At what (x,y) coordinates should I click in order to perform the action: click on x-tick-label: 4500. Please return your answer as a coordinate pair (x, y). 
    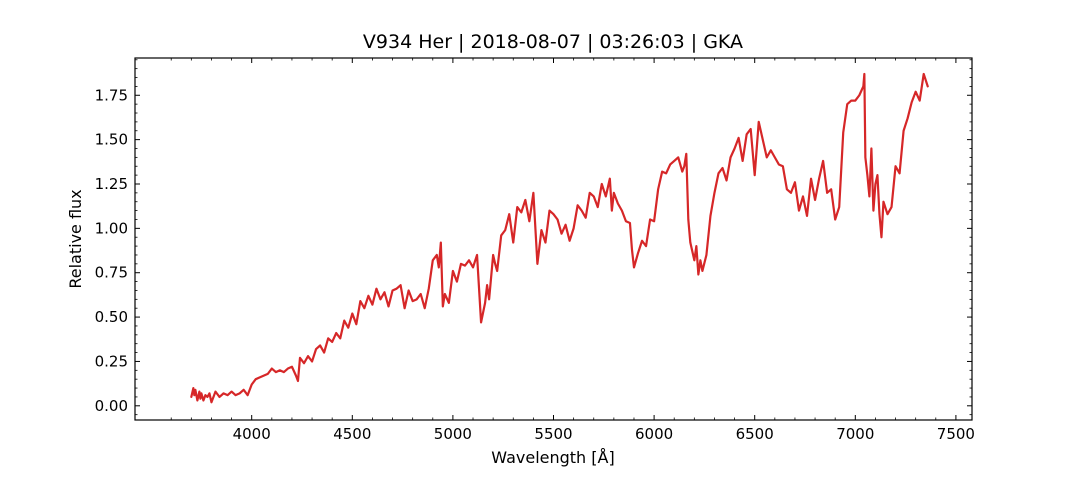
    Looking at the image, I should click on (352, 434).